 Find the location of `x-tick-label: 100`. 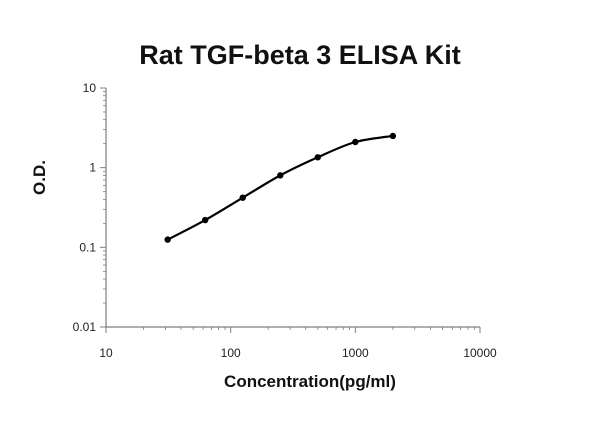

x-tick-label: 100 is located at coordinates (231, 353).